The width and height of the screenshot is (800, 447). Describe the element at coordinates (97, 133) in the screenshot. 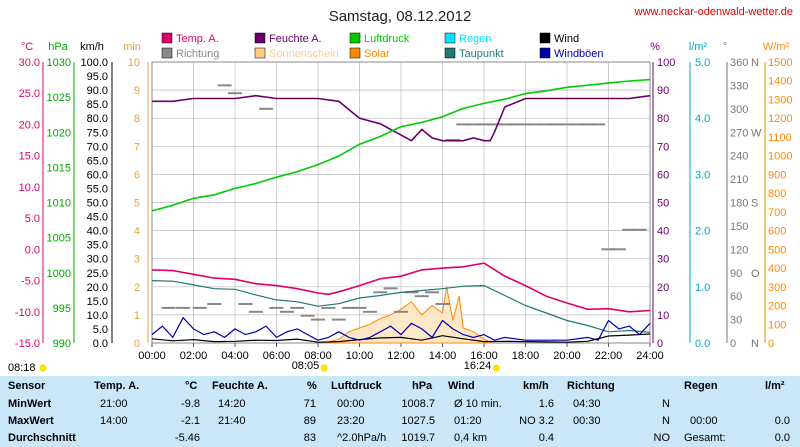

I see `y-tick-wind: 75.0` at that location.